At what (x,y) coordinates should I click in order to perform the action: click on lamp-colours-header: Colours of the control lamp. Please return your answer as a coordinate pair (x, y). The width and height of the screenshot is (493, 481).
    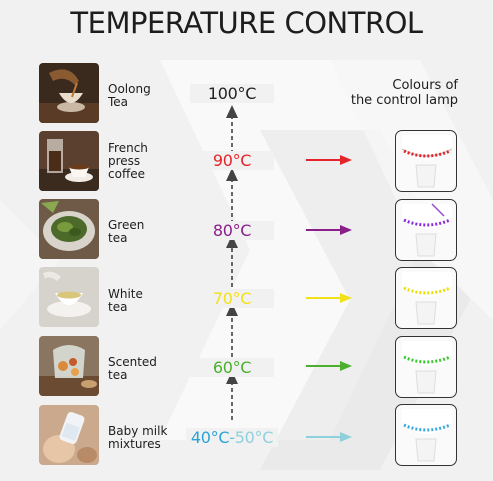
    Looking at the image, I should click on (399, 93).